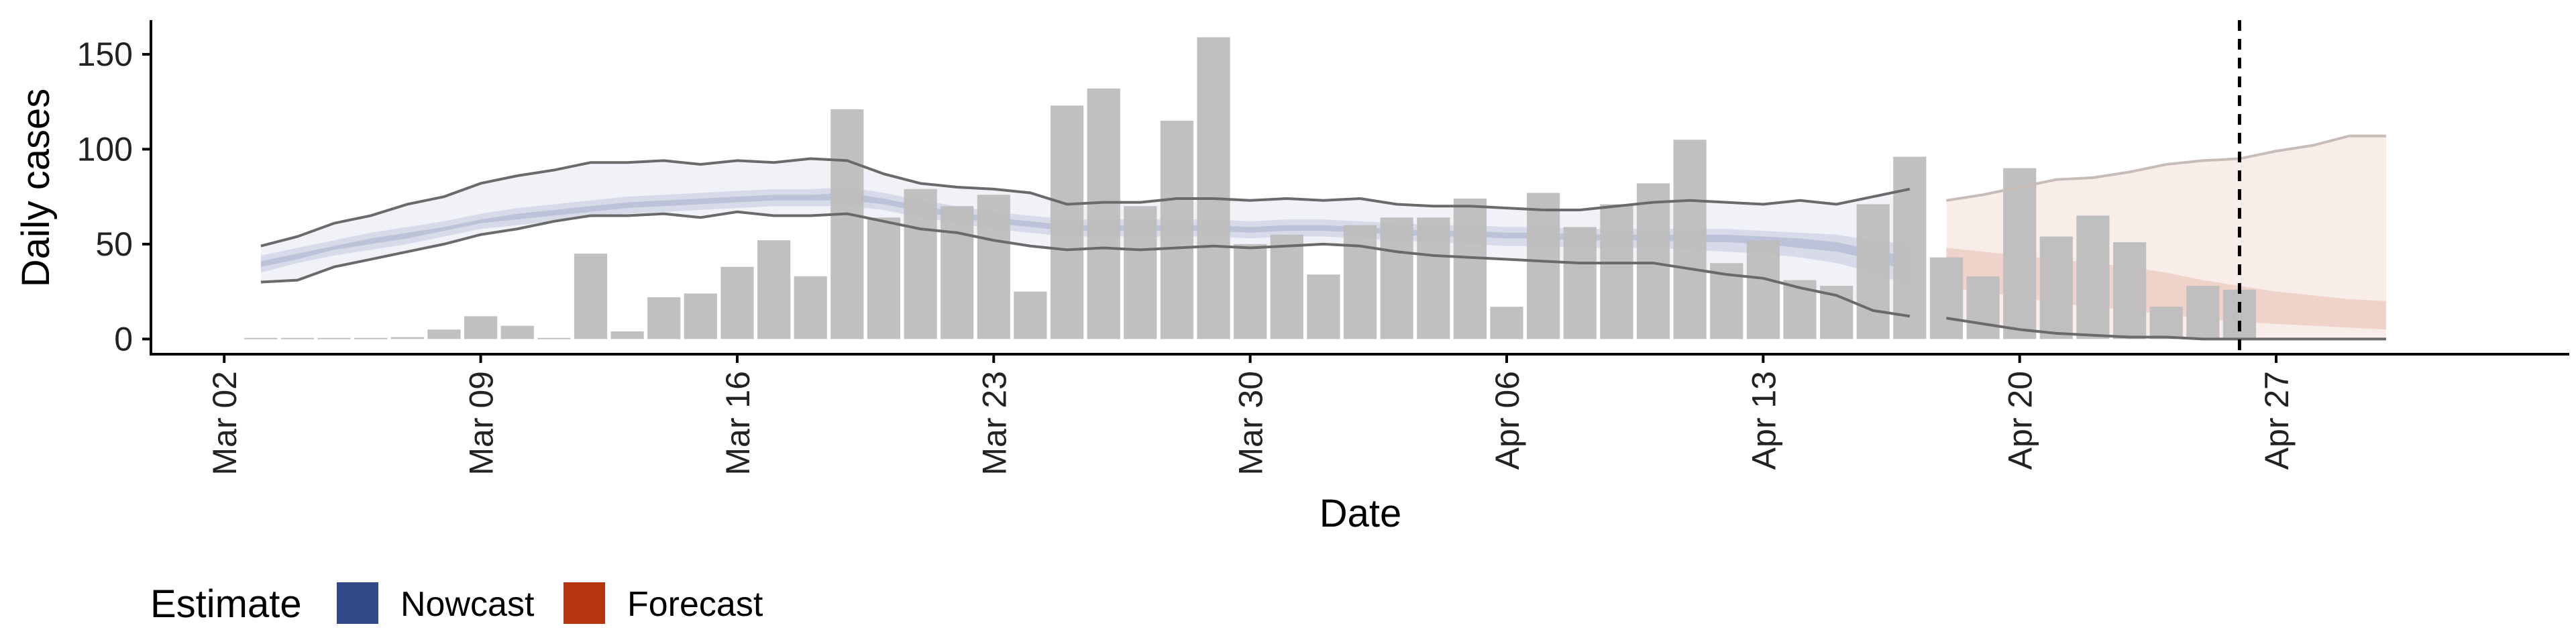  I want to click on nowcast-upper-line, so click(1085, 202).